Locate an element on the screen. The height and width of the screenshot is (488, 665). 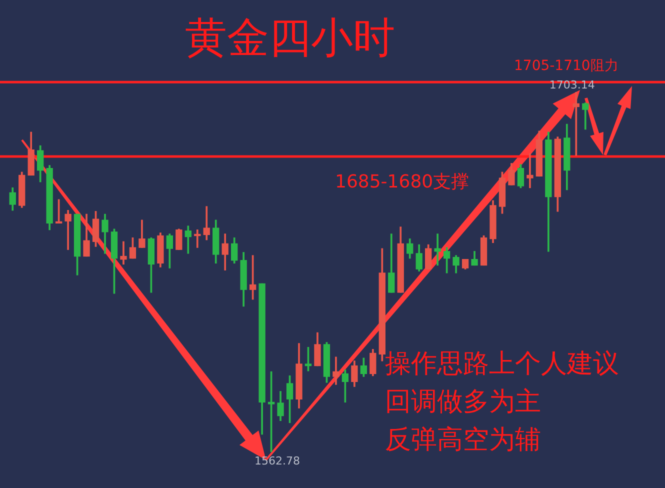
text: 1562.78 is located at coordinates (277, 461).